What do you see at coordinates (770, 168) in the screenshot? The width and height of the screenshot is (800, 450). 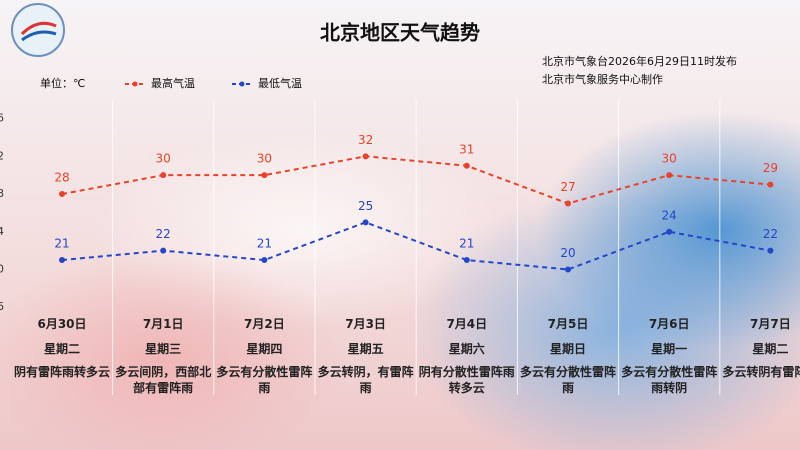 I see `data-label: 29` at bounding box center [770, 168].